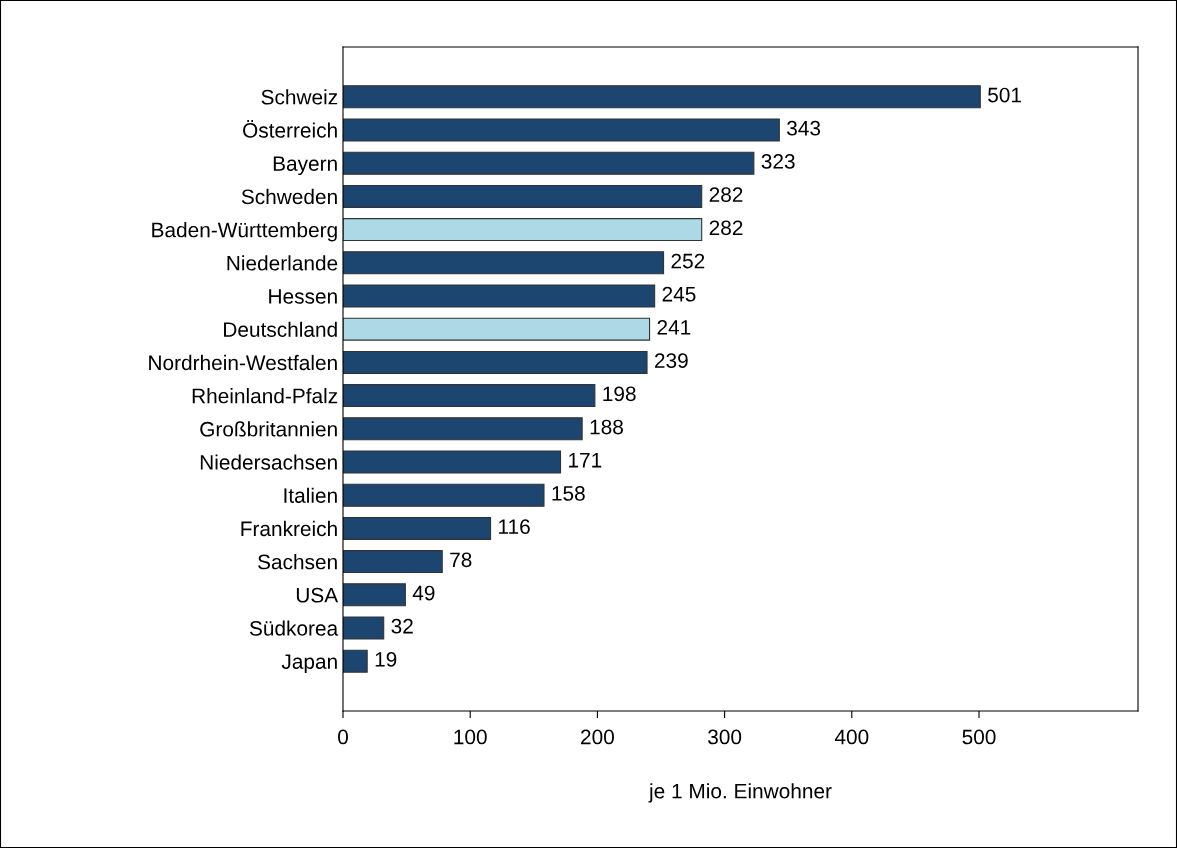 This screenshot has width=1177, height=848. I want to click on data-label: 343, so click(804, 128).